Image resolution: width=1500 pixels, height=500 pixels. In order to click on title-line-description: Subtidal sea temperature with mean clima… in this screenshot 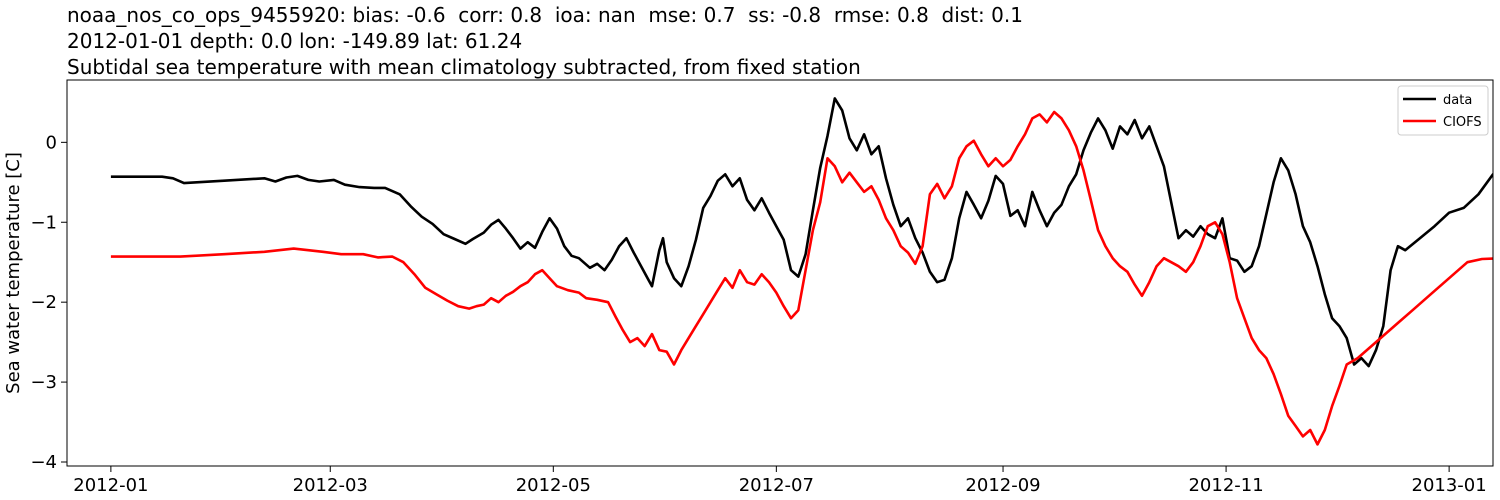, I will do `click(464, 67)`.